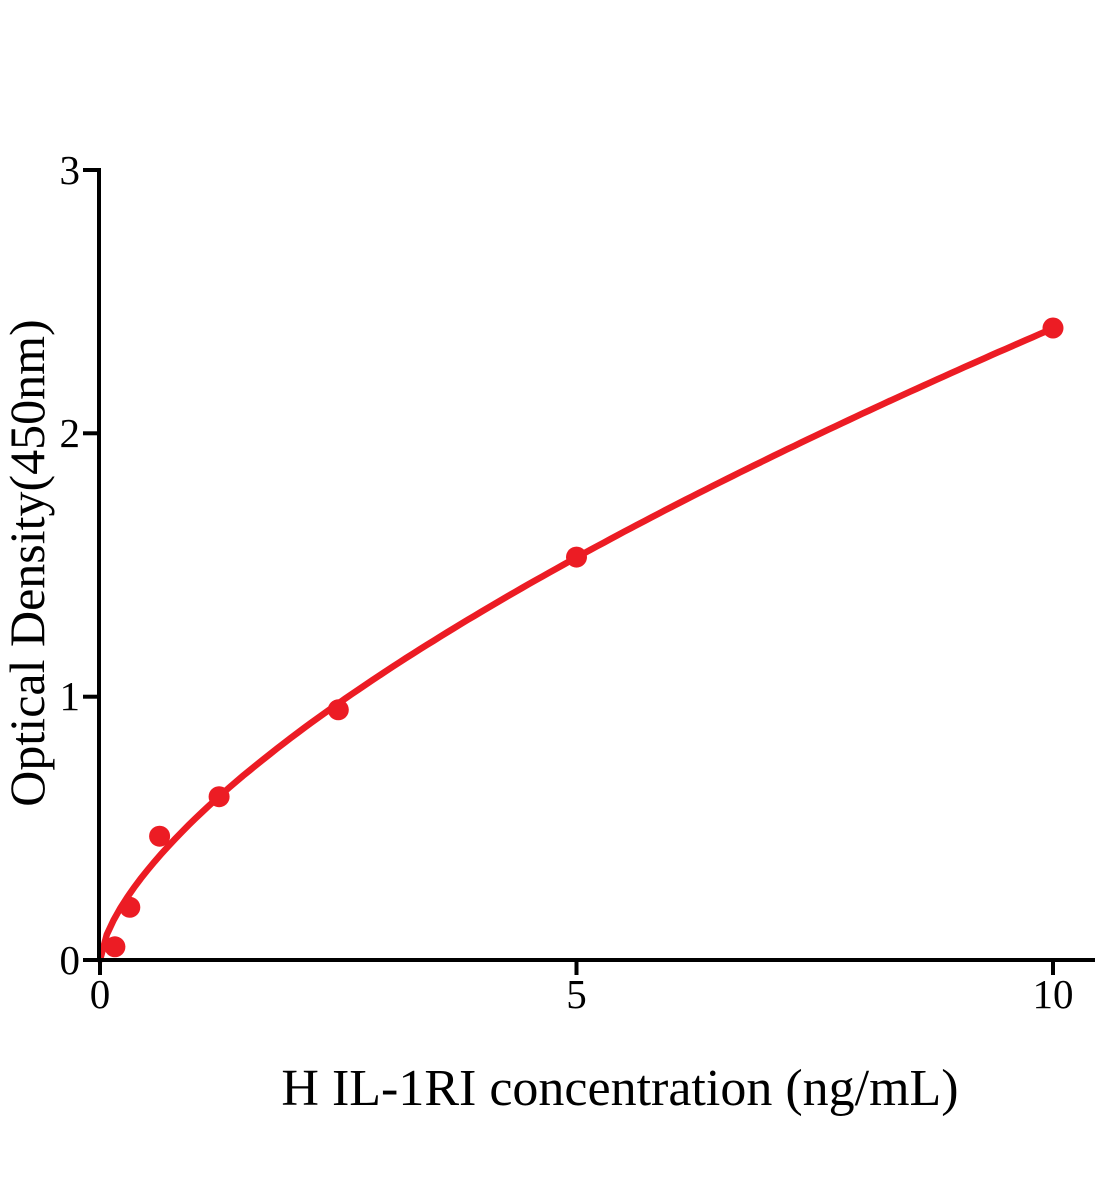 Image resolution: width=1104 pixels, height=1200 pixels. What do you see at coordinates (1053, 994) in the screenshot?
I see `x-tick-label-10: 10` at bounding box center [1053, 994].